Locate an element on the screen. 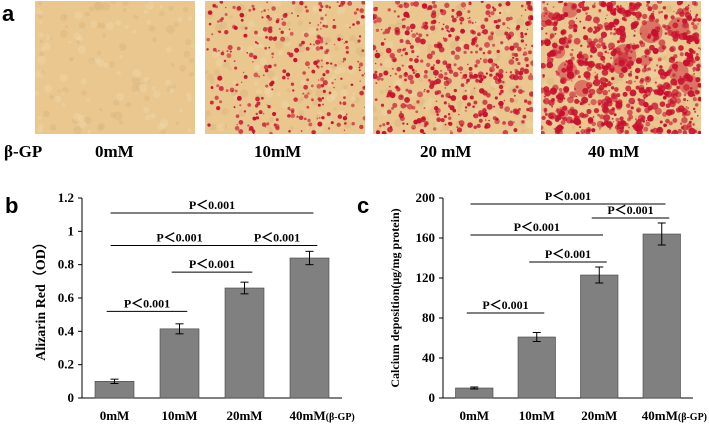 This screenshot has height=427, width=709. condition-label-10mm: 10mM is located at coordinates (278, 151).